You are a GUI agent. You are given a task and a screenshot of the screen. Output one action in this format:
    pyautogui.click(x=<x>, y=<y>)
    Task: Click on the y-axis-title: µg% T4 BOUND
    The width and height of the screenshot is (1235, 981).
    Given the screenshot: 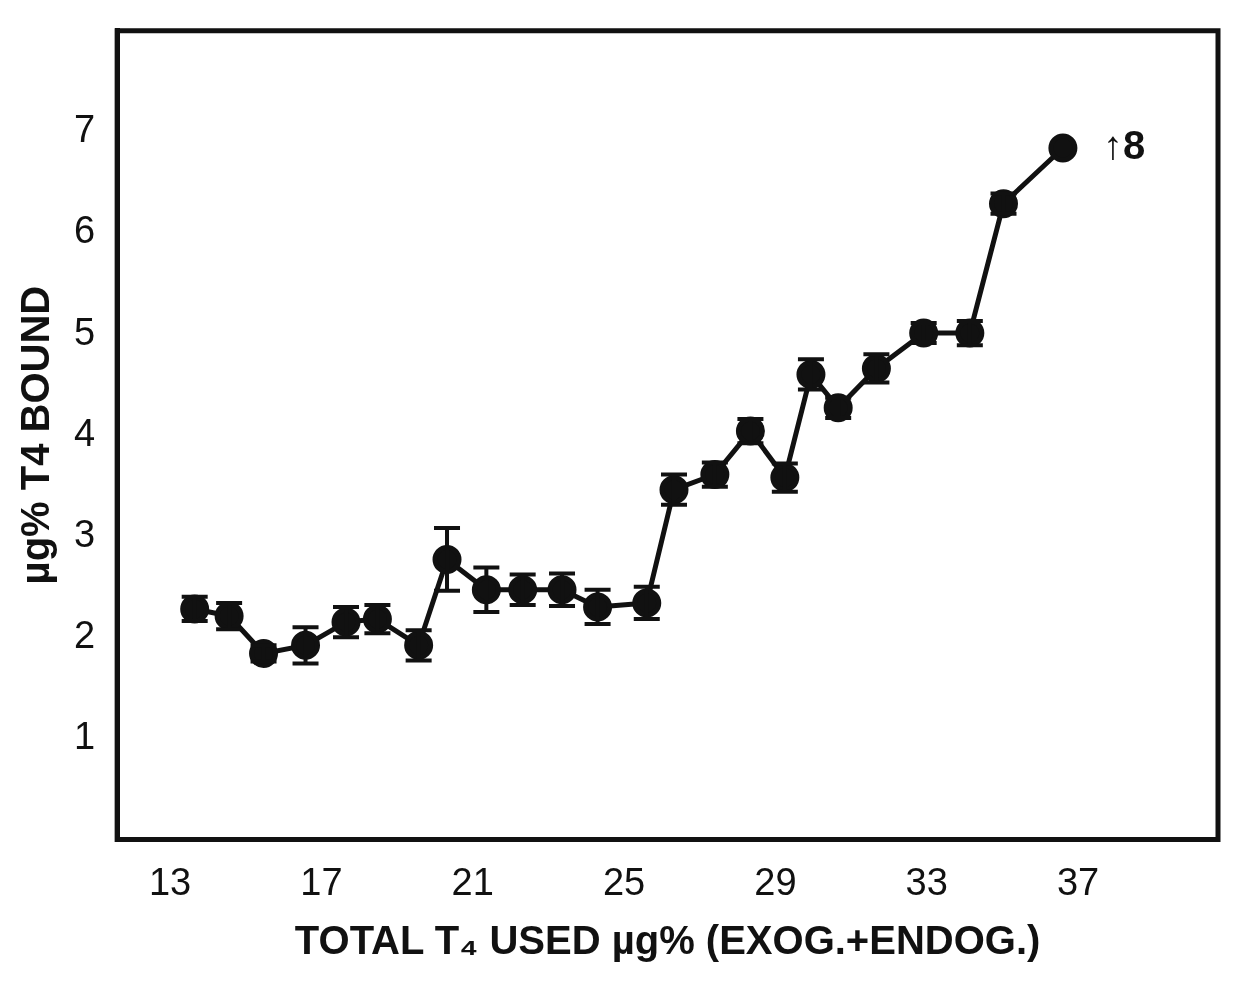 What is the action you would take?
    pyautogui.click(x=35, y=435)
    